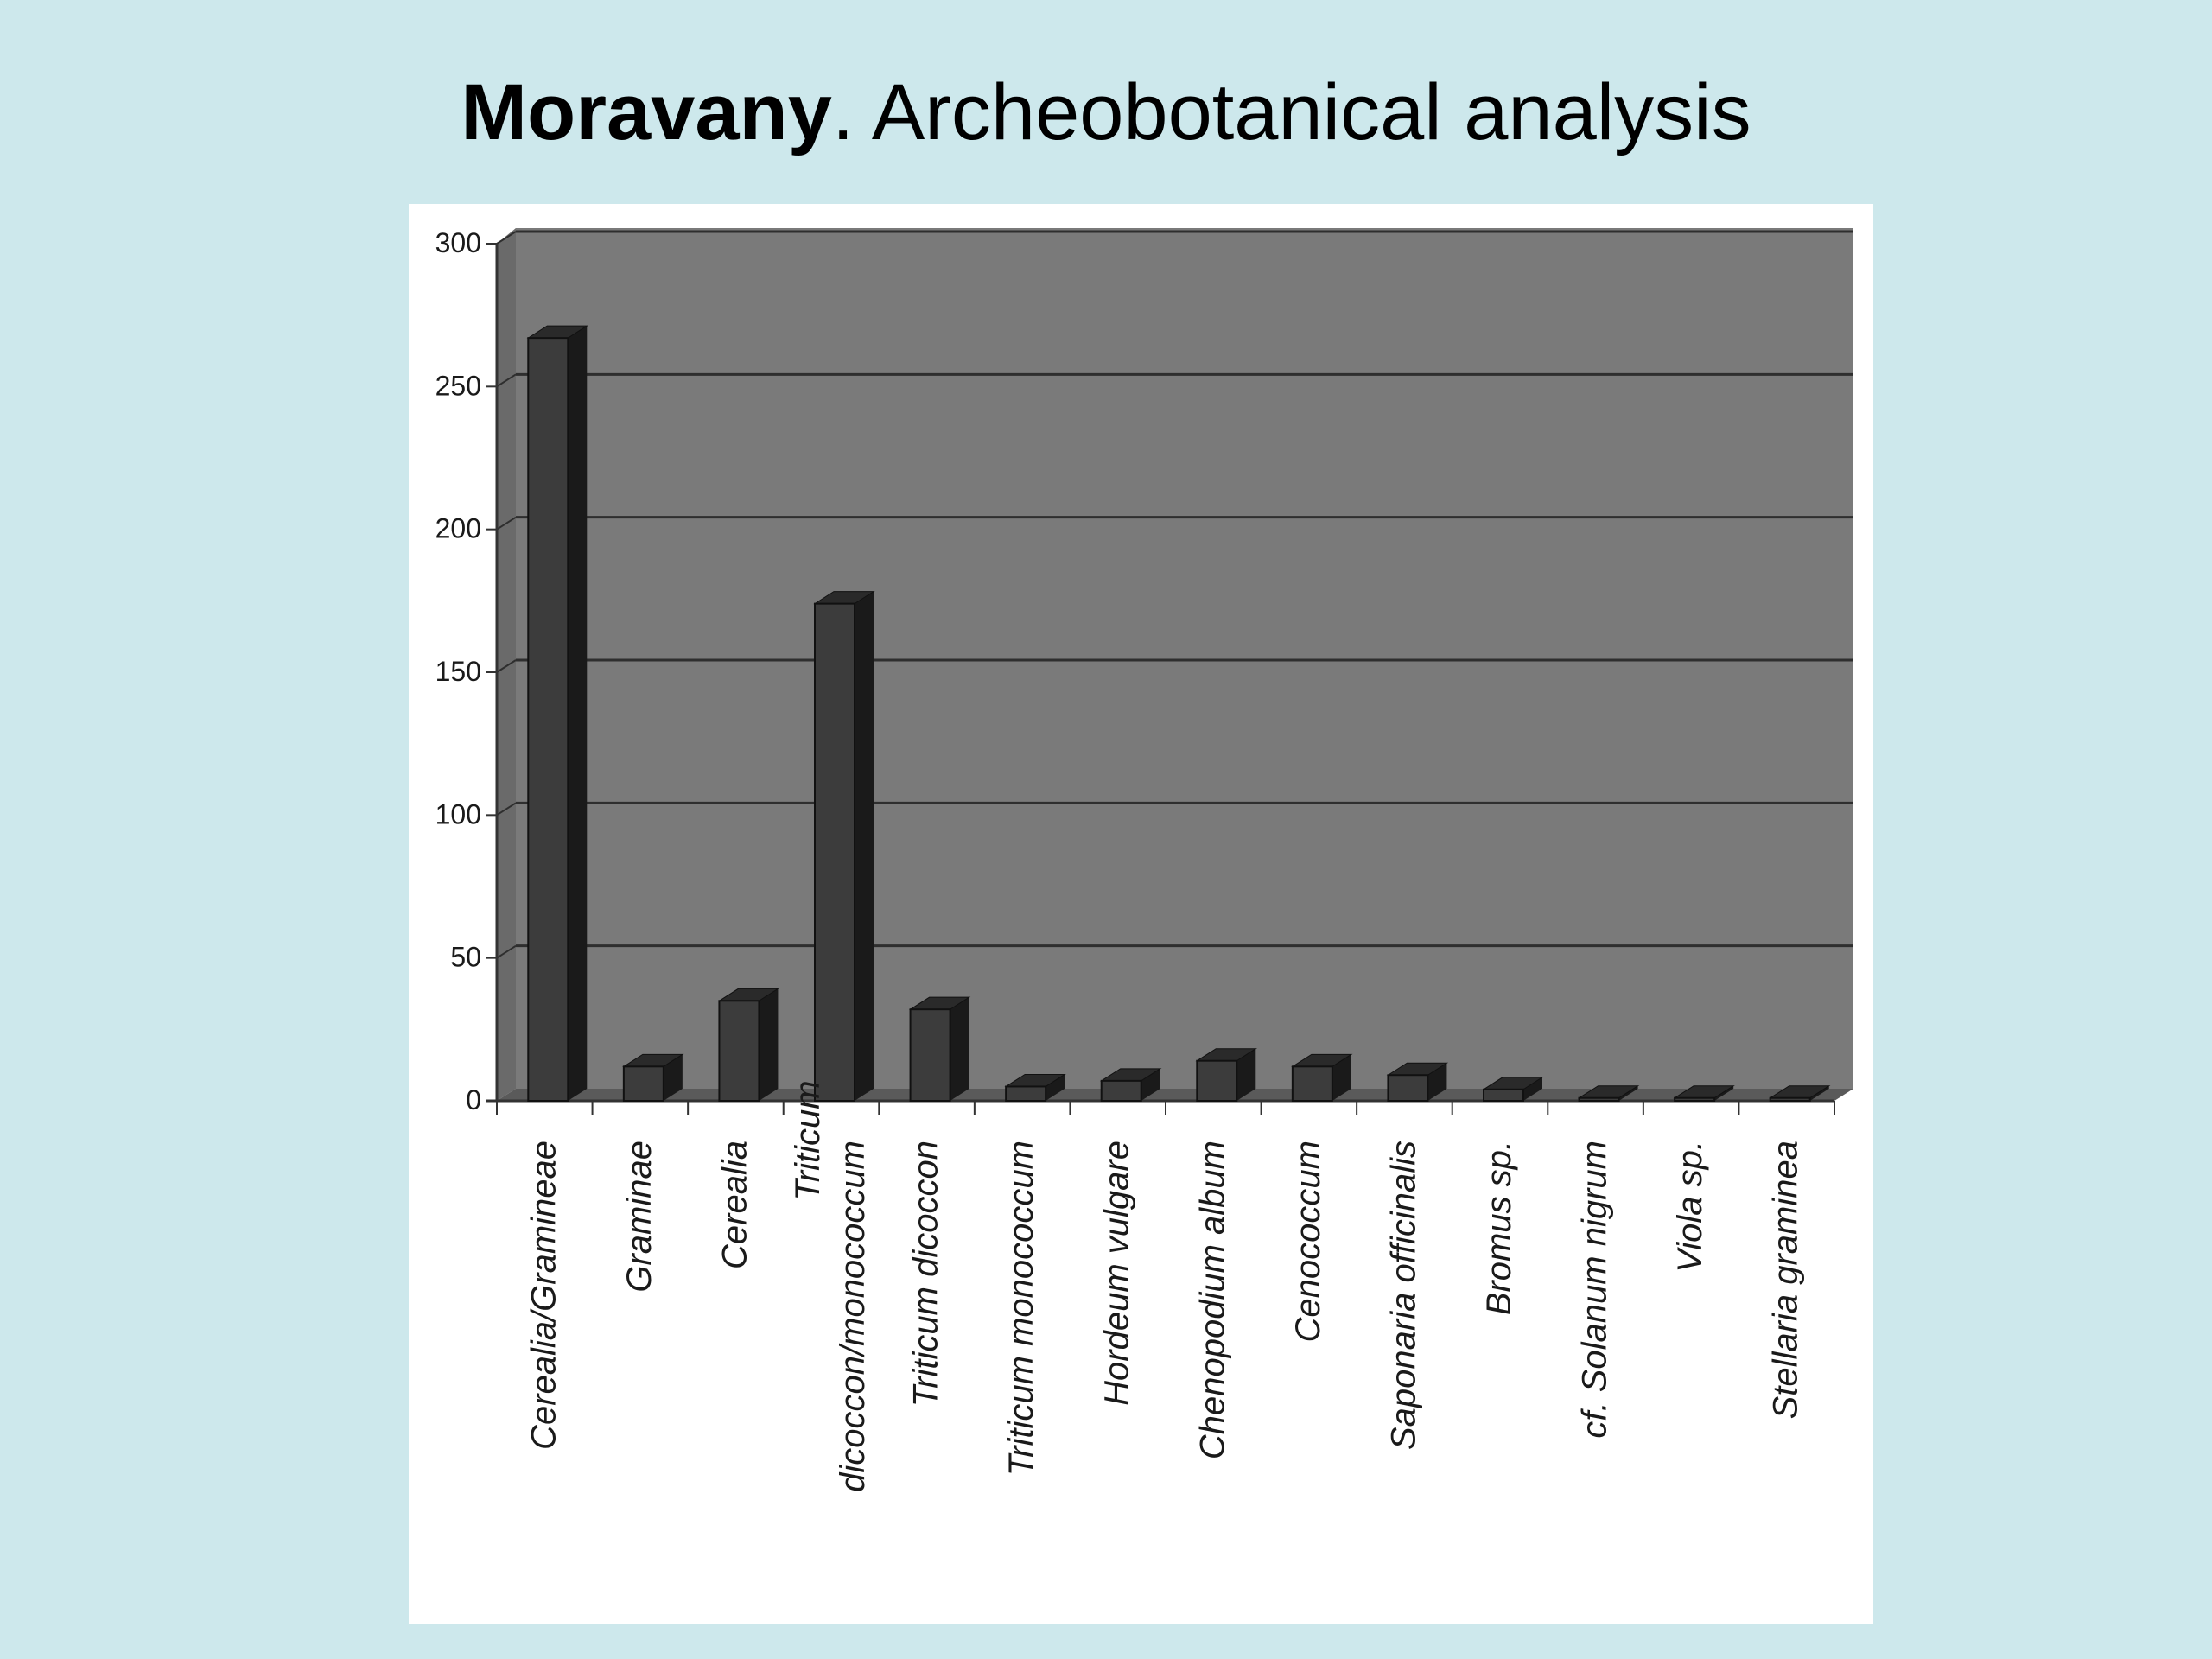  I want to click on plot-floor, so click(1175, 1095).